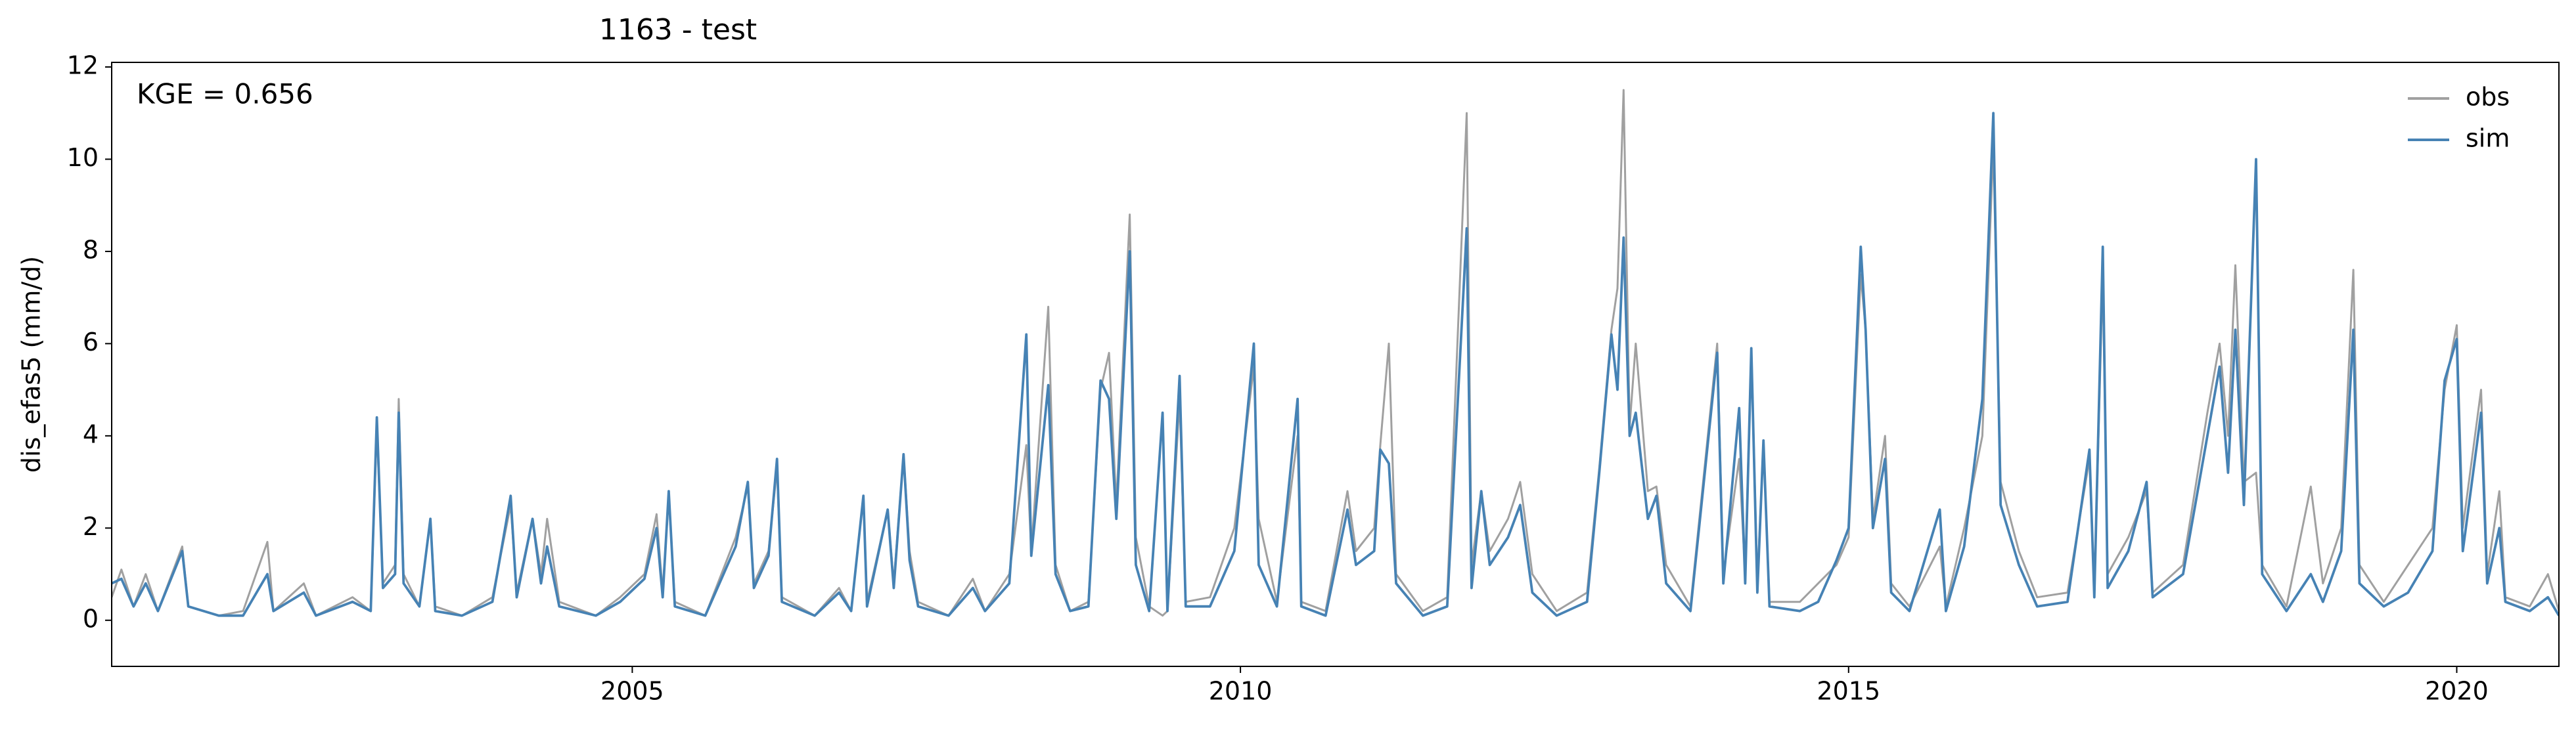 This screenshot has width=2576, height=734. What do you see at coordinates (2488, 97) in the screenshot?
I see `legend-label: obs` at bounding box center [2488, 97].